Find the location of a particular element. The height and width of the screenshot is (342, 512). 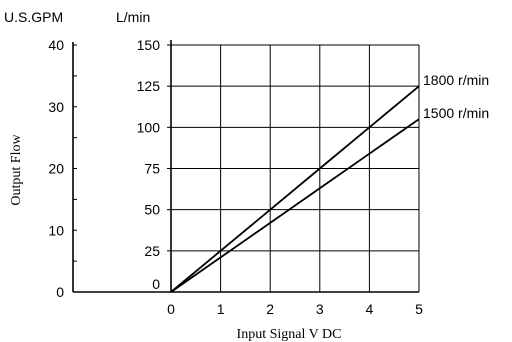

y2-tick-labels: 0 10 20 30 40 is located at coordinates (56, 168).